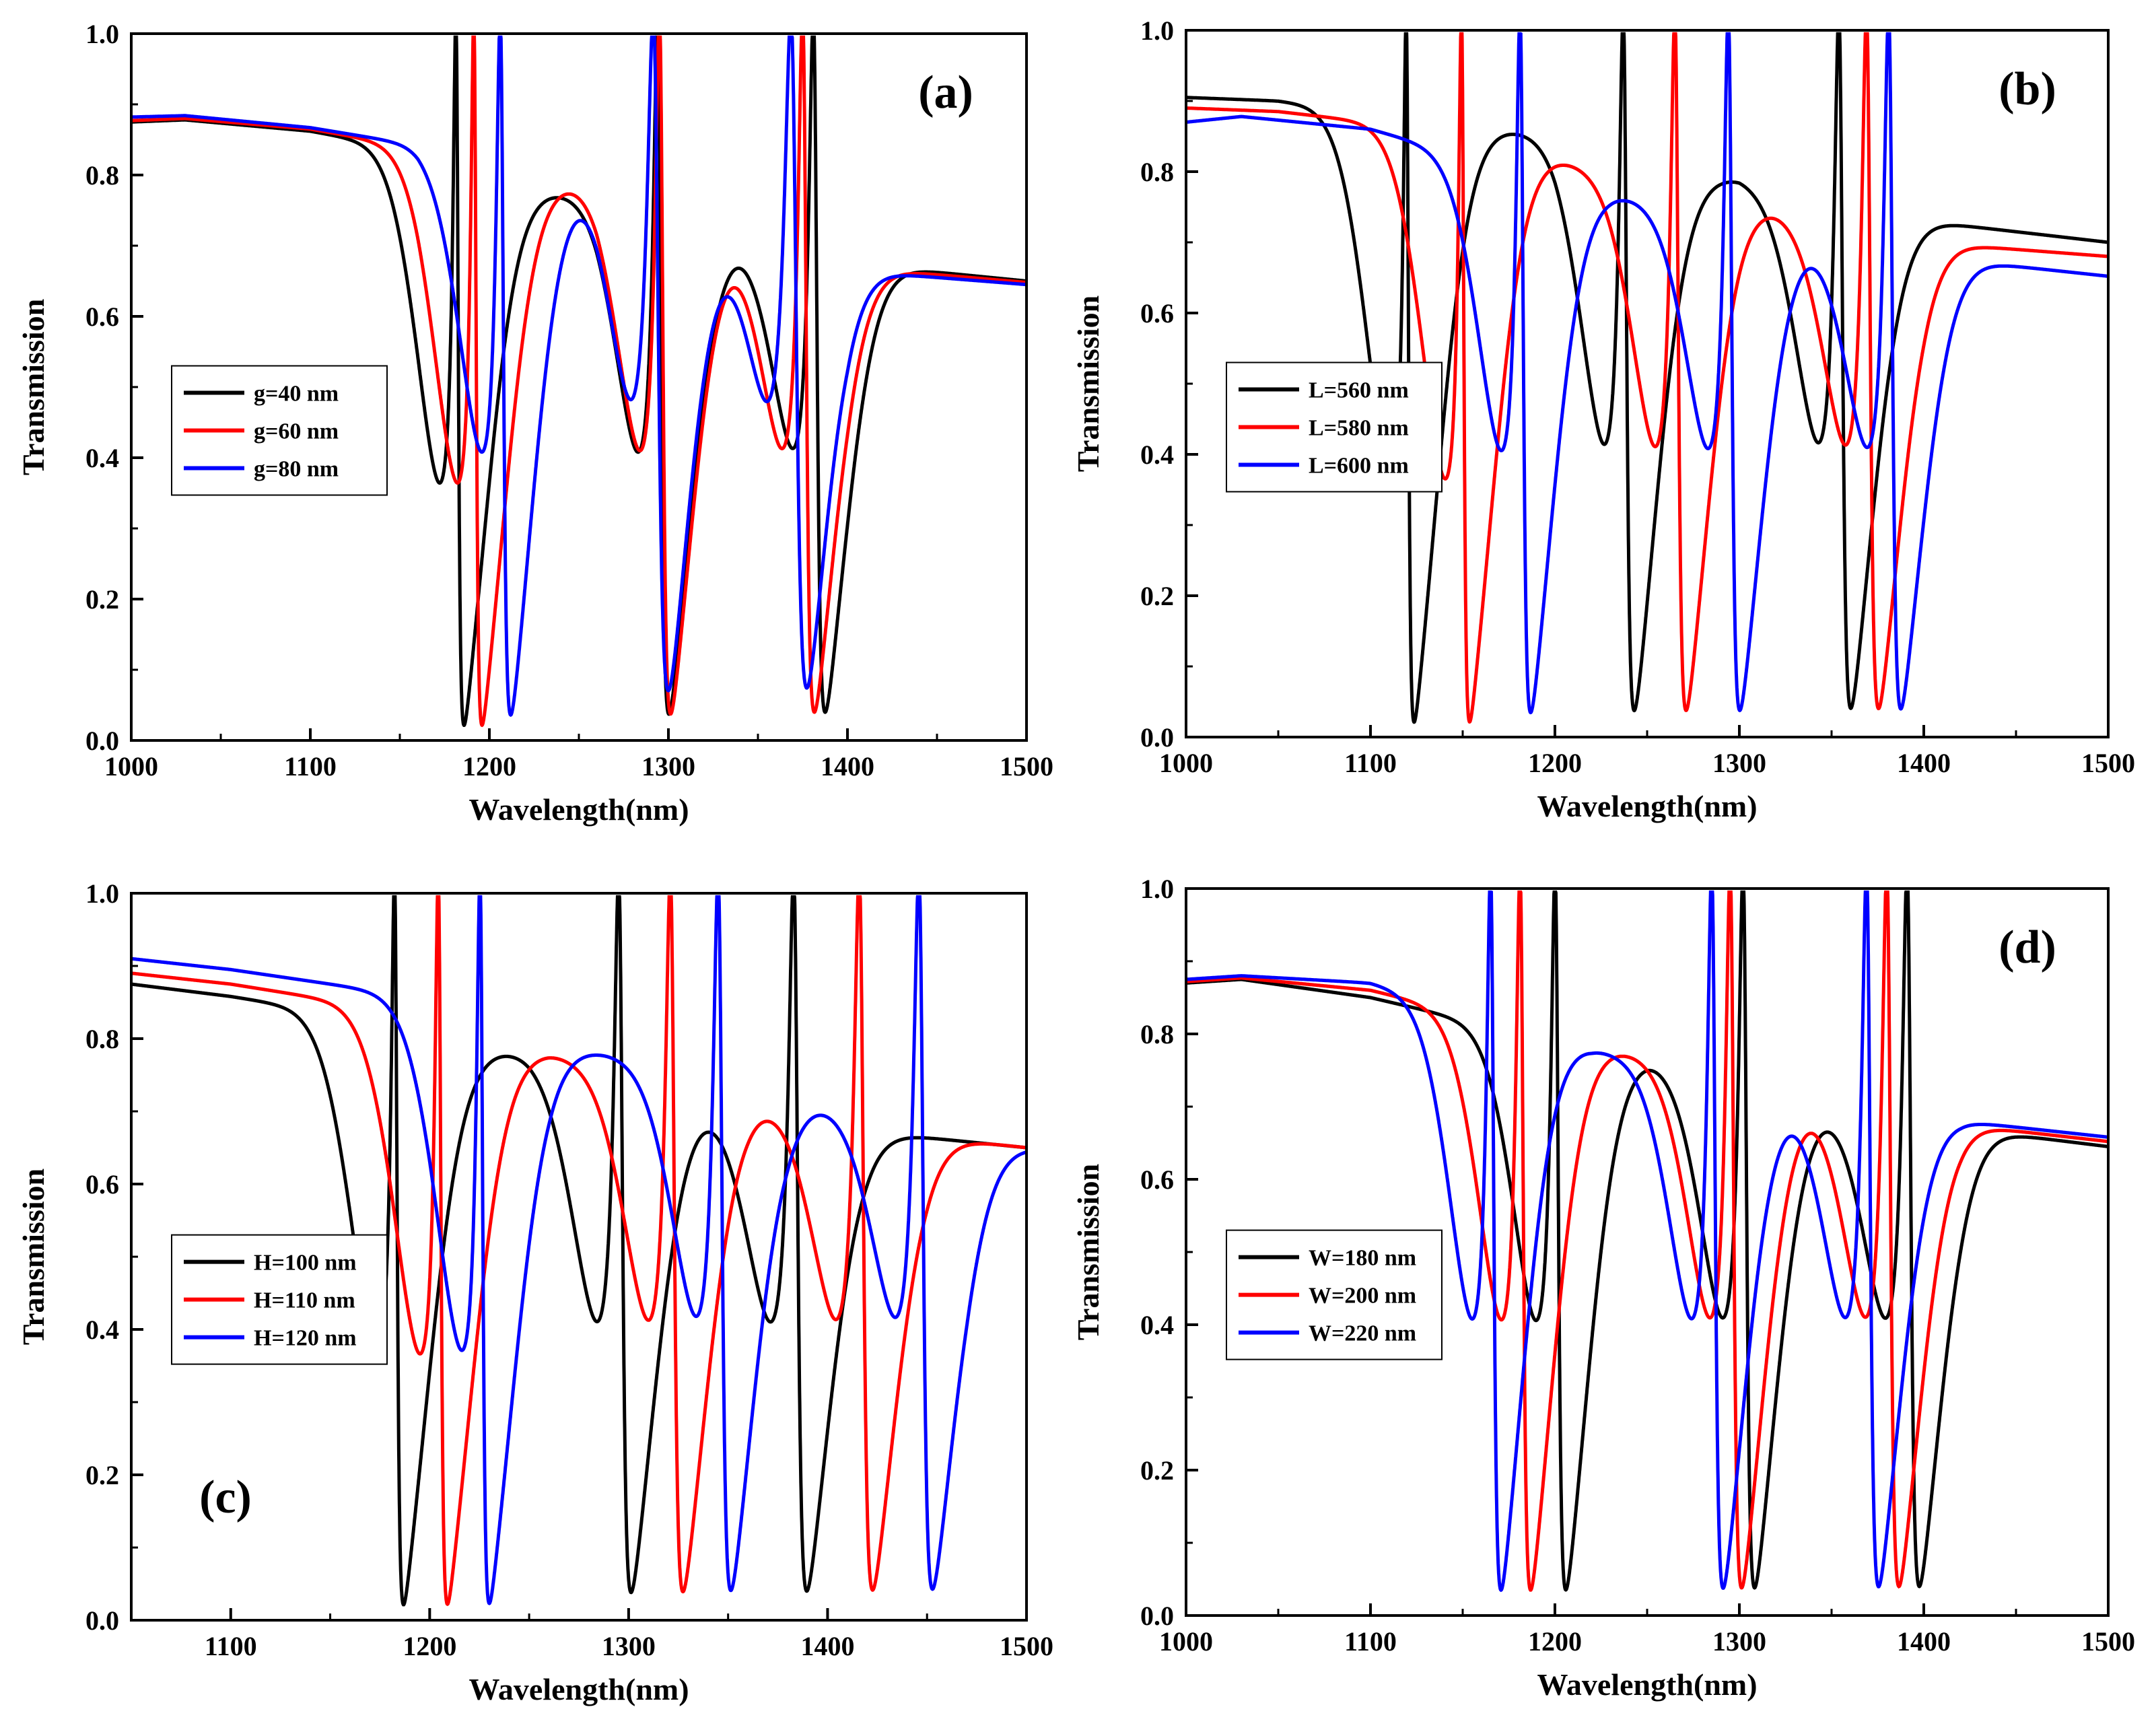  Describe the element at coordinates (296, 469) in the screenshot. I see `legend-label: g=80 nm` at that location.